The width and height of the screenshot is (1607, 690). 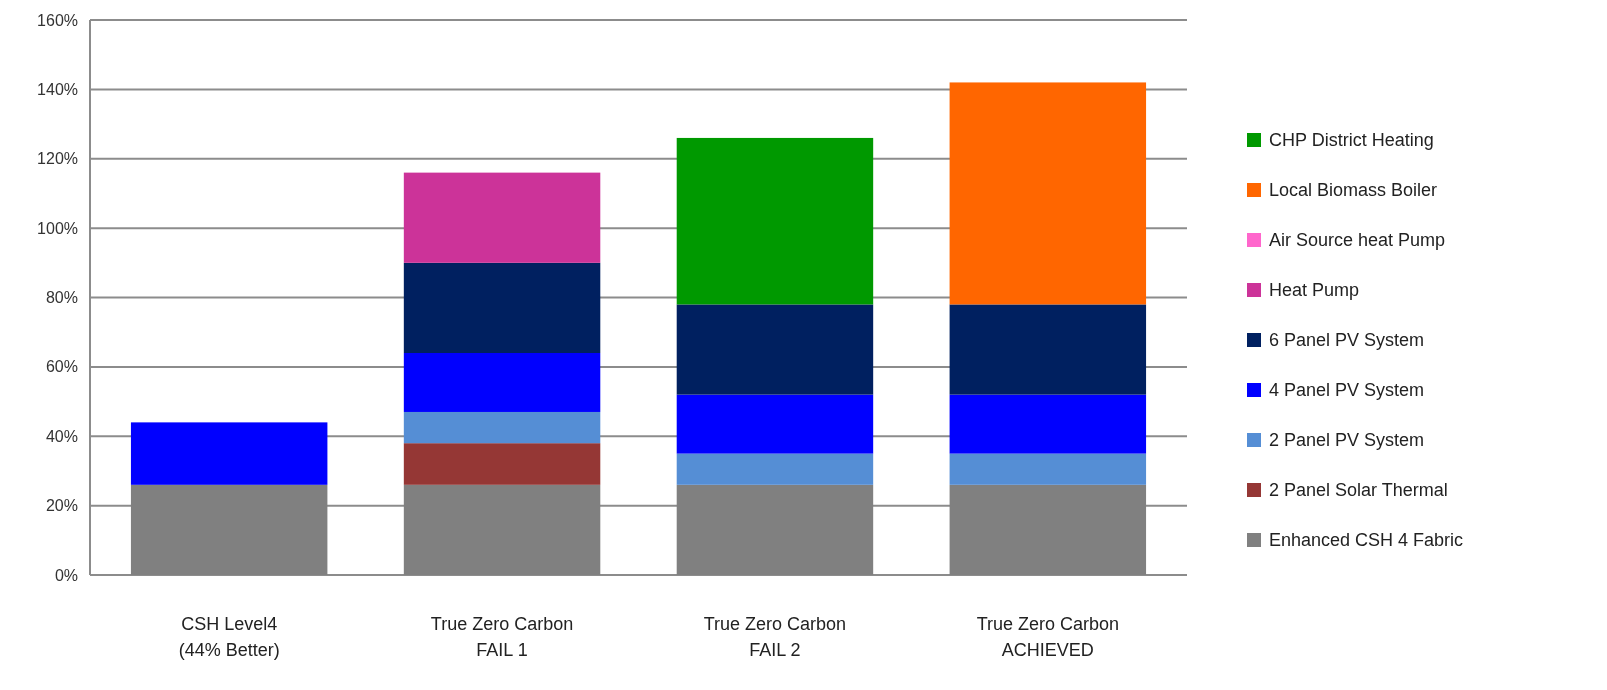 I want to click on legend-label: CHP District Heating, so click(x=1351, y=140).